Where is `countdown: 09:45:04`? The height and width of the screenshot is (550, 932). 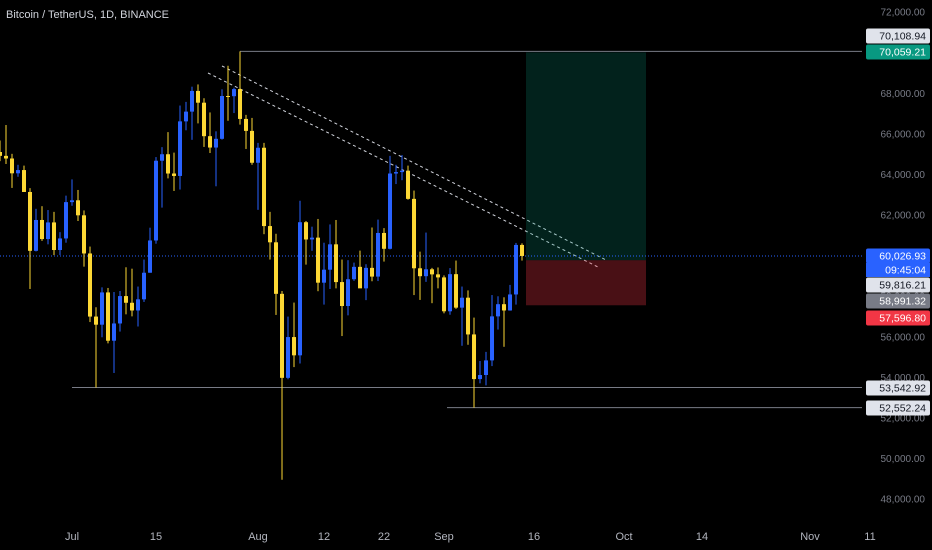 countdown: 09:45:04 is located at coordinates (905, 270).